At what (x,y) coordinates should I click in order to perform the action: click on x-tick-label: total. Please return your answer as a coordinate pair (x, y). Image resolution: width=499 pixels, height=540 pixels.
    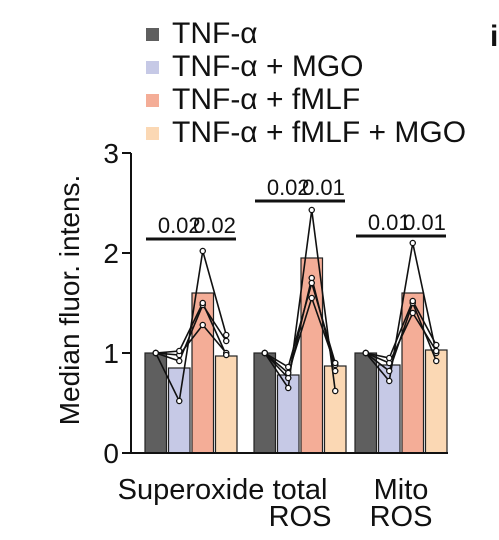
    Looking at the image, I should click on (300, 490).